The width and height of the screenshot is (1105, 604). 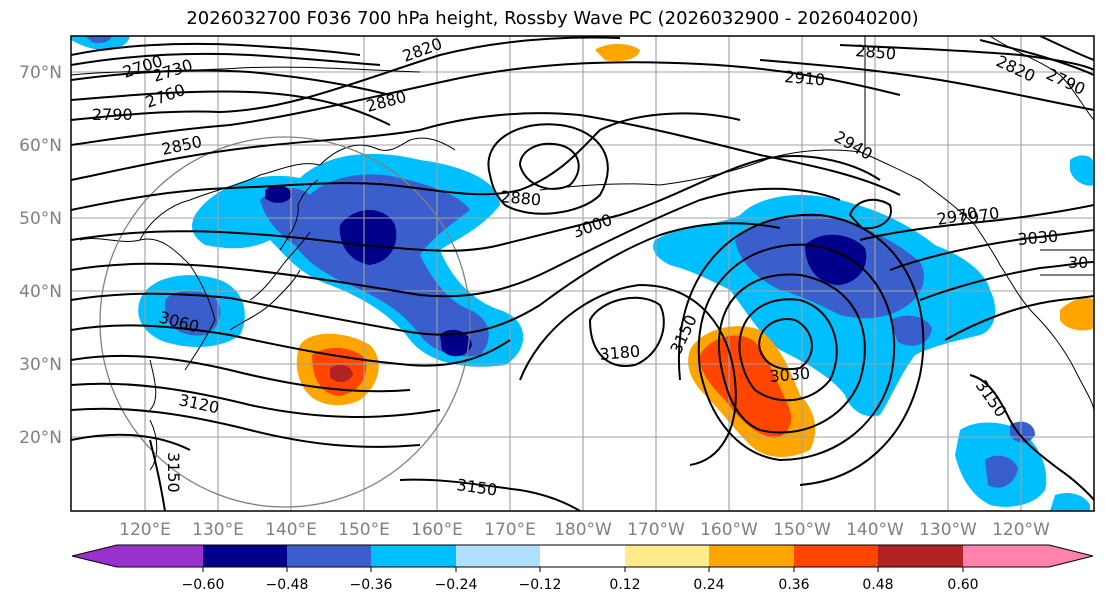 What do you see at coordinates (112, 114) in the screenshot?
I see `contour-label: 2790` at bounding box center [112, 114].